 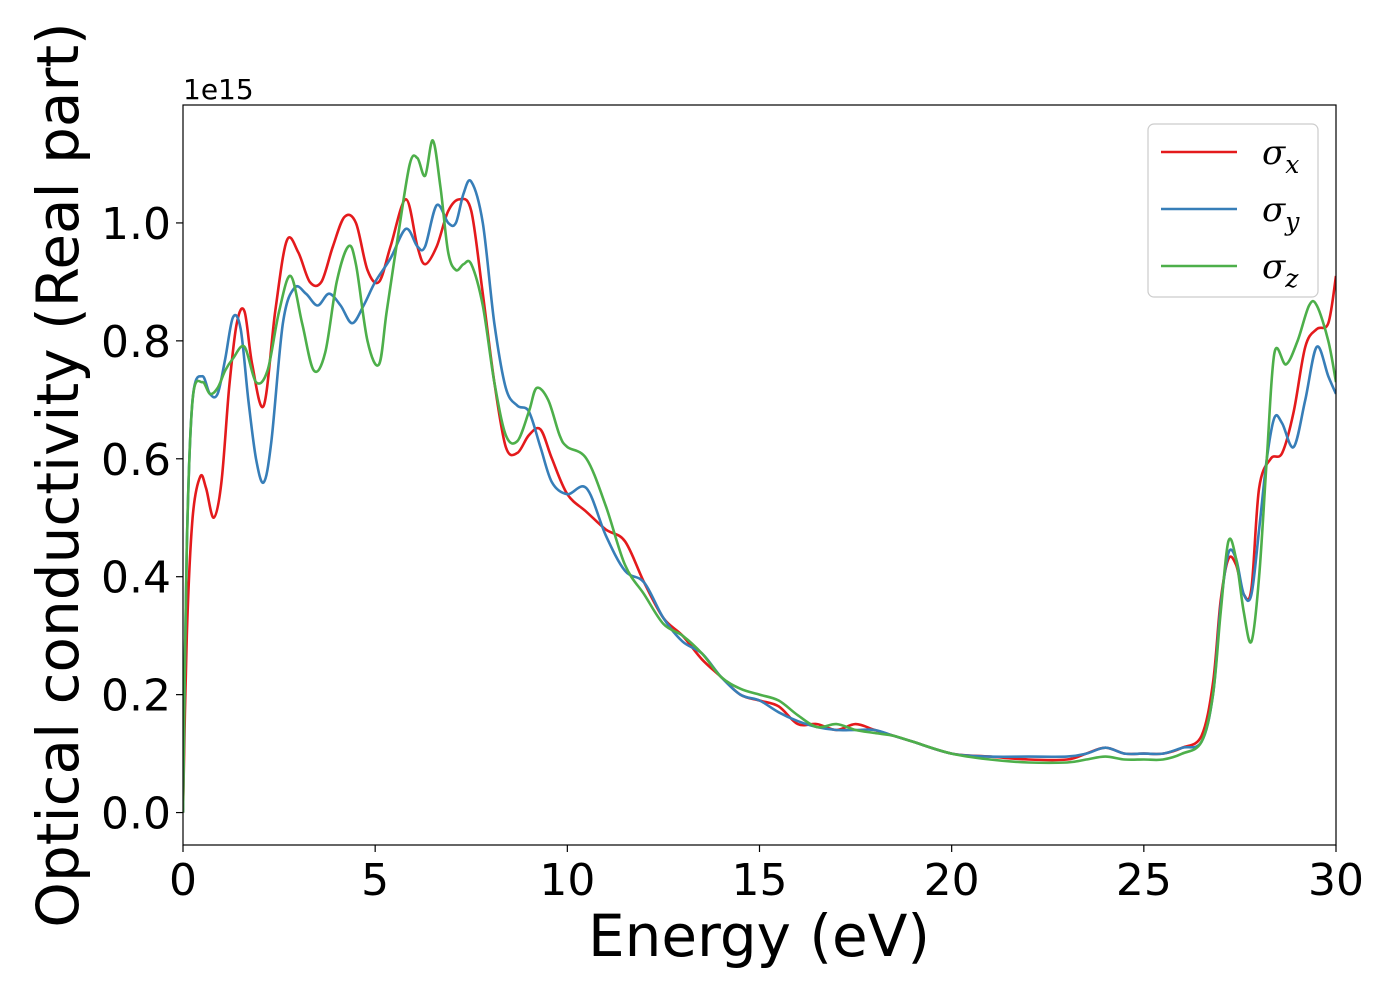 What do you see at coordinates (1281, 213) in the screenshot?
I see `legend-label-y: σy` at bounding box center [1281, 213].